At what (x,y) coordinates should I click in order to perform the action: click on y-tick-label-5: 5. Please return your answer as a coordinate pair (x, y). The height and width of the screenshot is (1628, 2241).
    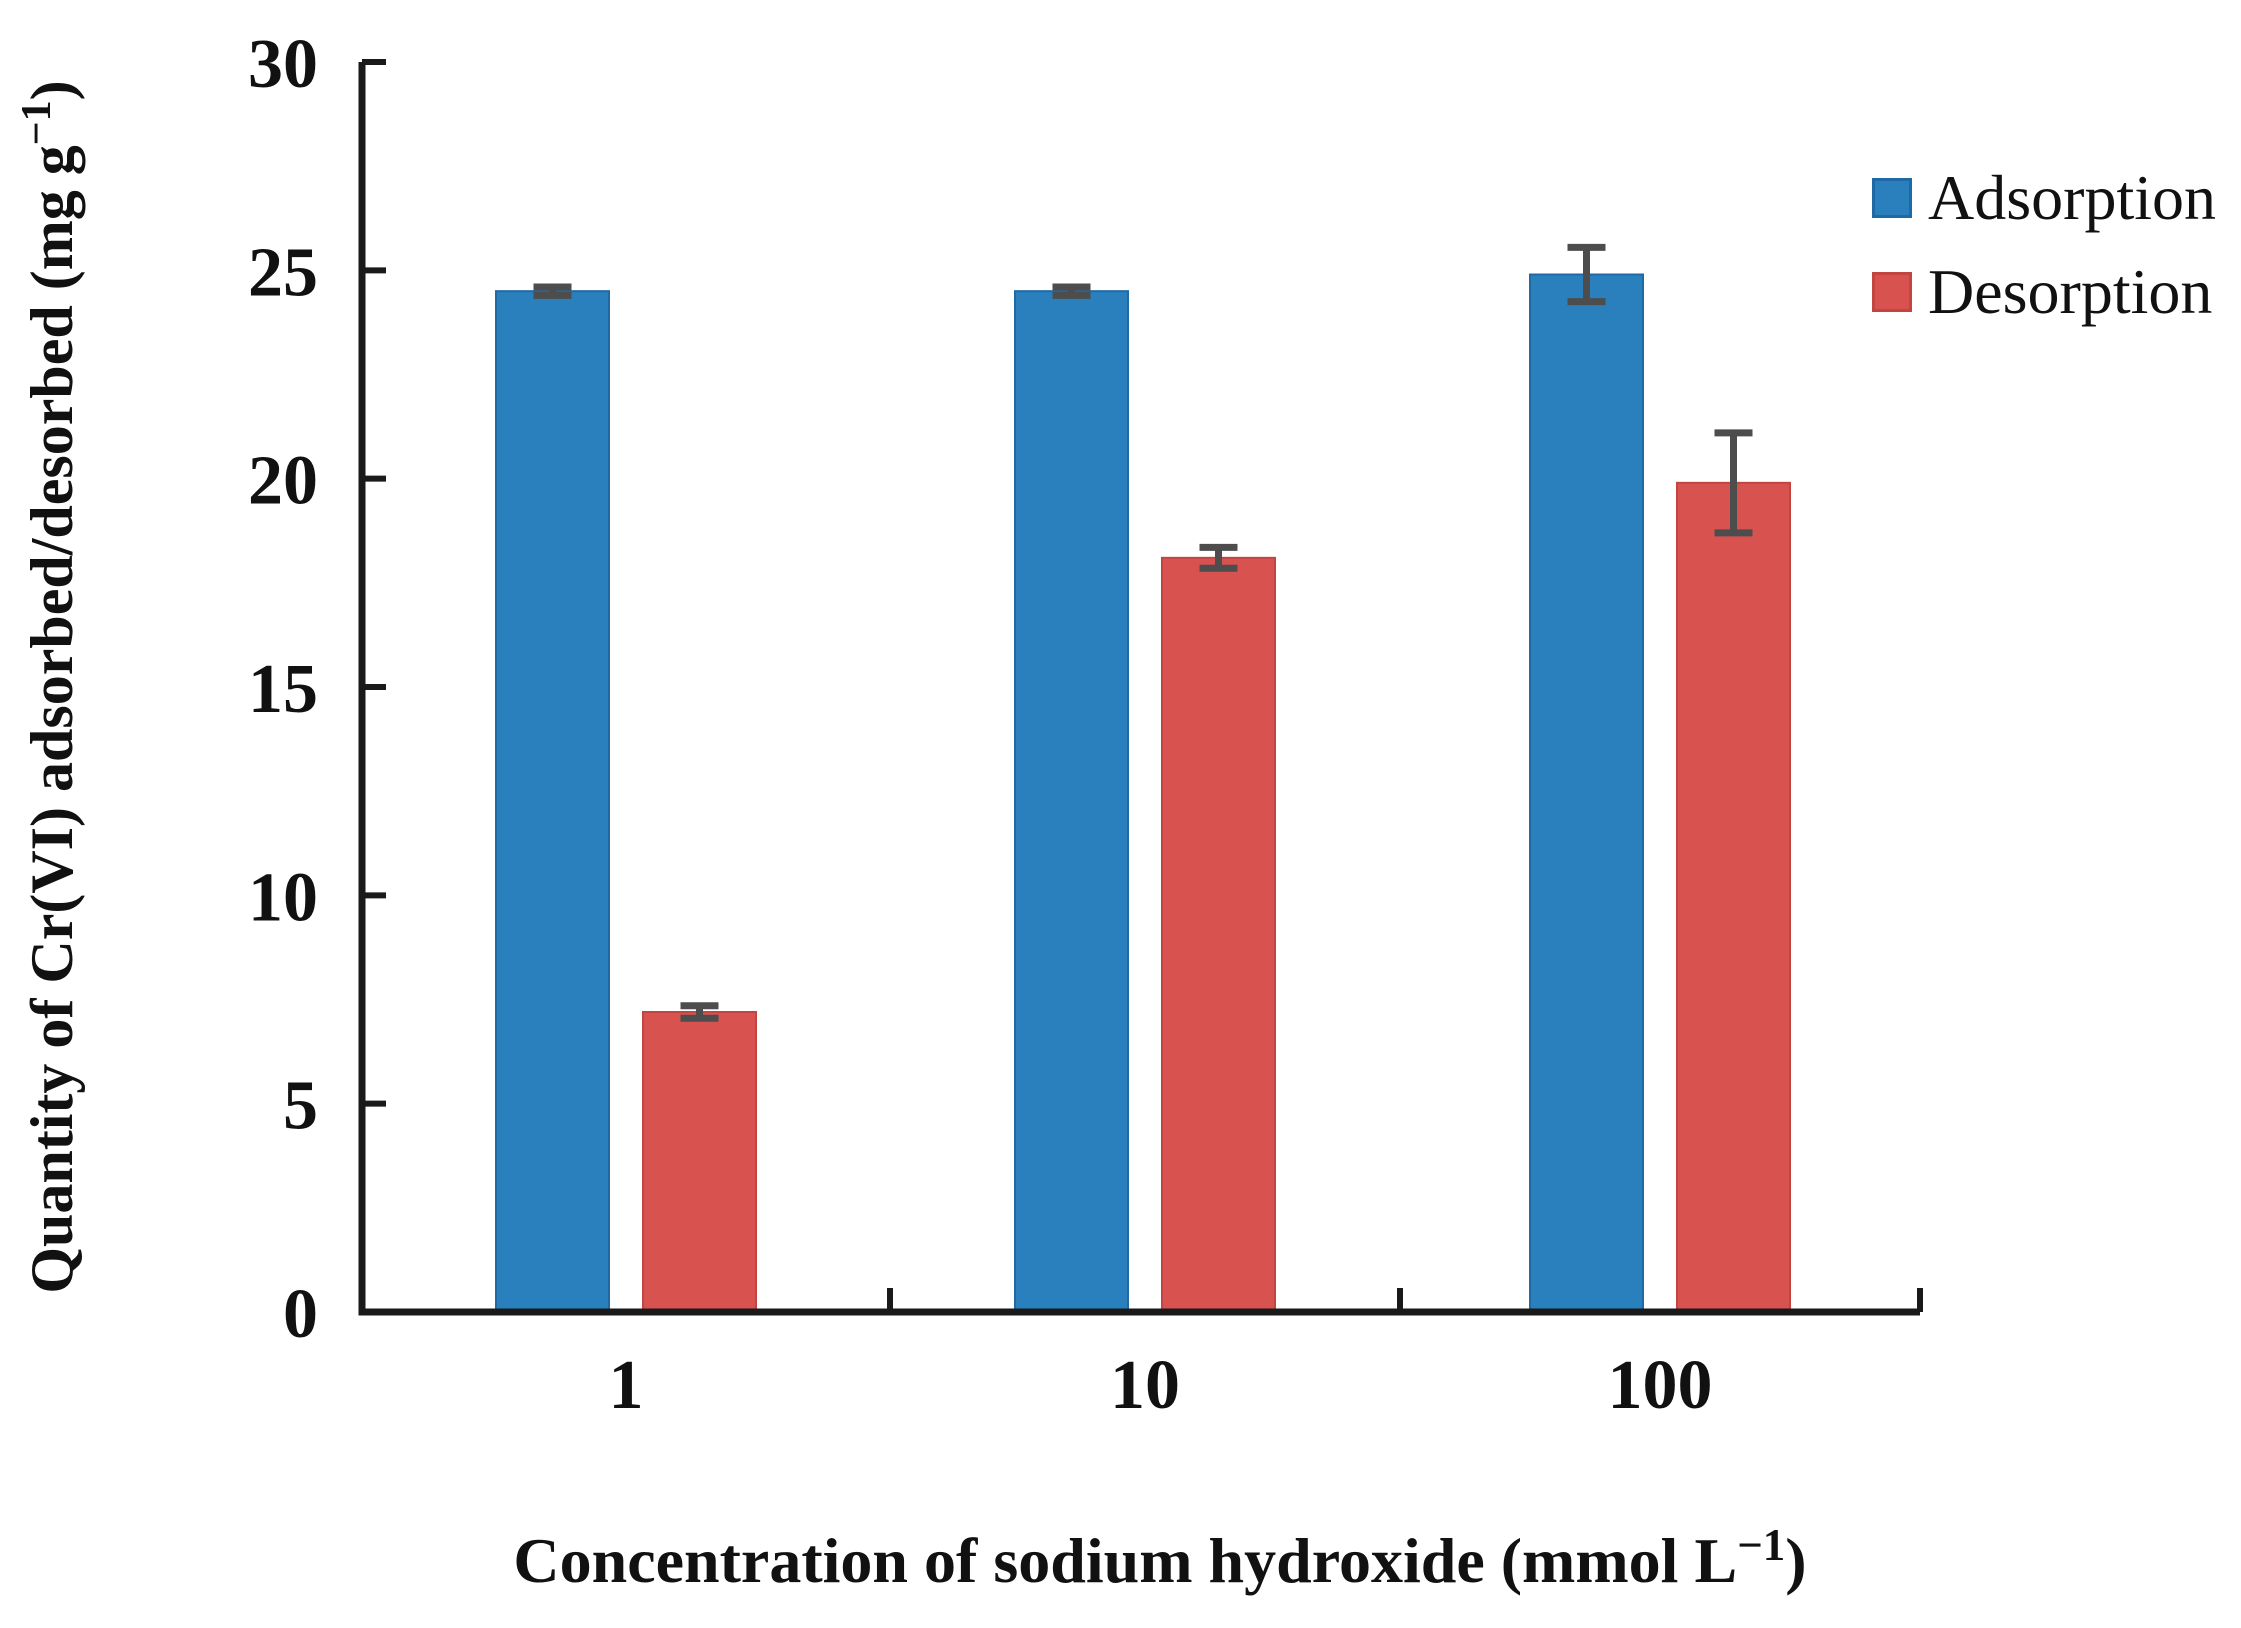
    Looking at the image, I should click on (300, 1106).